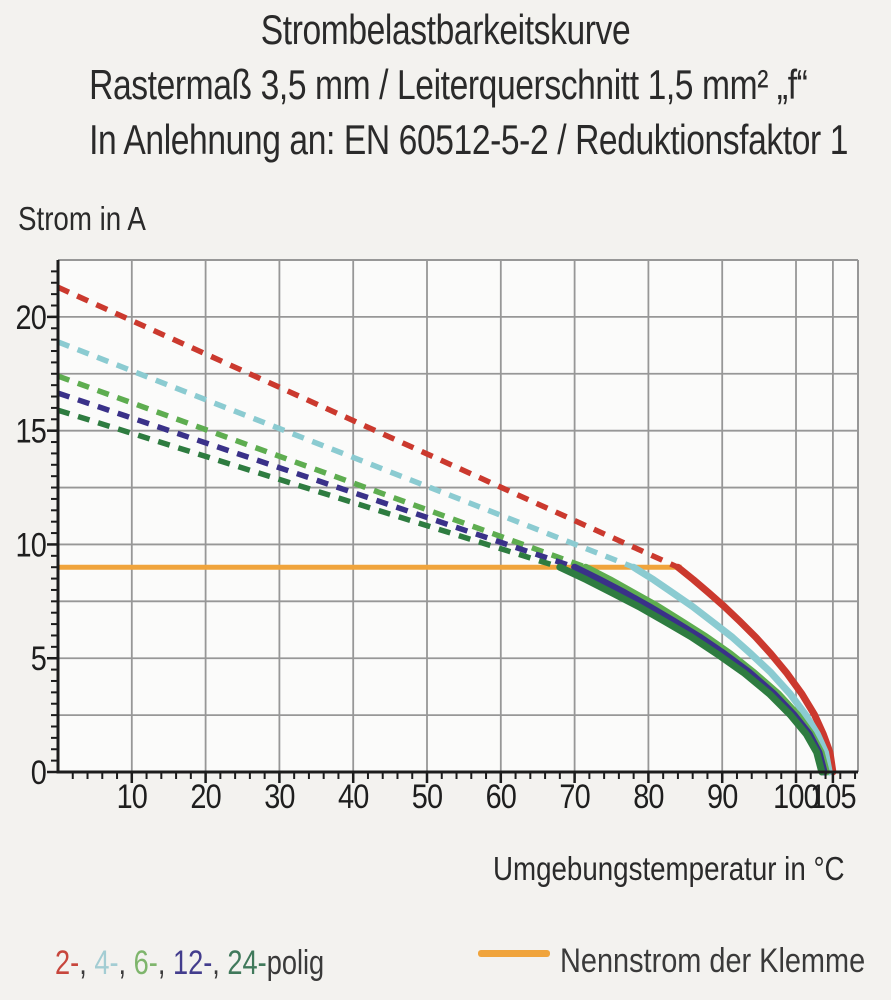 This screenshot has height=1000, width=891. I want to click on legend-suffix: polig, so click(295, 963).